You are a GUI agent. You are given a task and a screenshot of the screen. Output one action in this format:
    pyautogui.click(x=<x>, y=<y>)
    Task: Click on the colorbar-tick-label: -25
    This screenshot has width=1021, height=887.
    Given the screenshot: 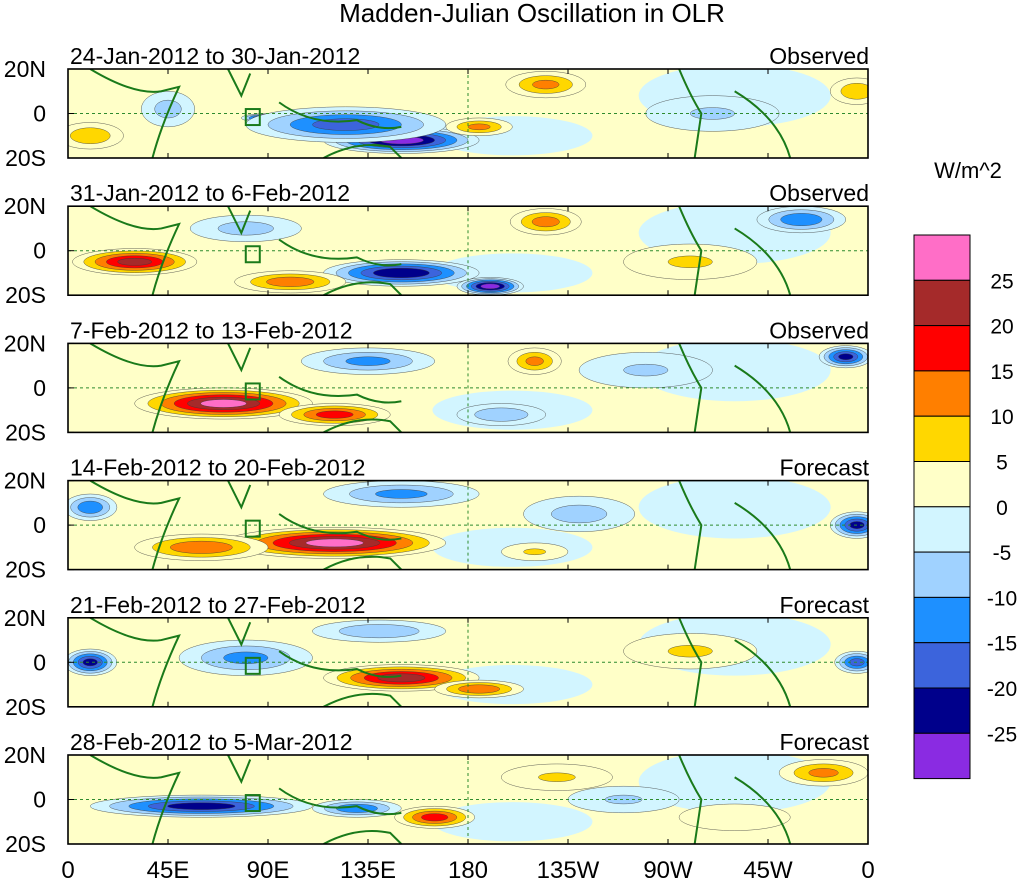 What is the action you would take?
    pyautogui.click(x=1002, y=734)
    